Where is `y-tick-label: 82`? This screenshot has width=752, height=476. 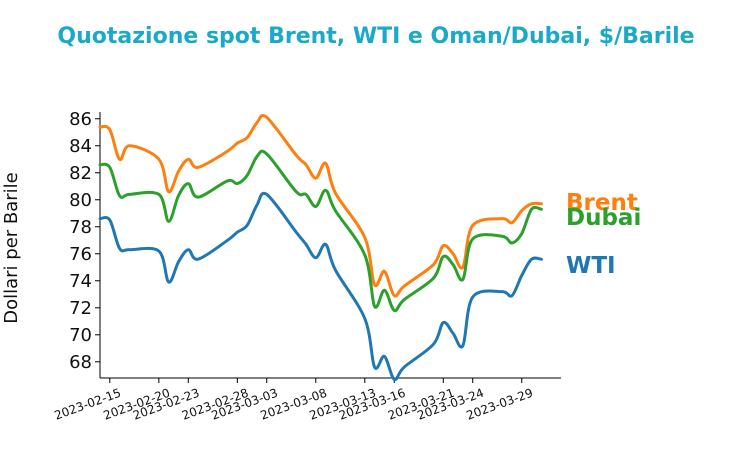 y-tick-label: 82 is located at coordinates (80, 173).